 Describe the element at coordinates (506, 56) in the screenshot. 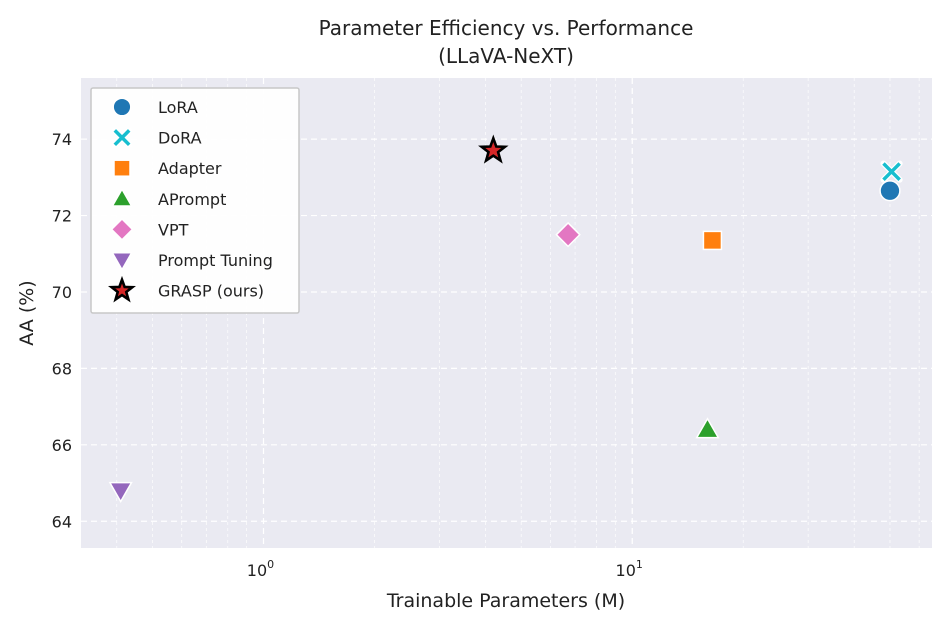

I see `chart-subtitle: (LLaVA-NeXT)` at that location.